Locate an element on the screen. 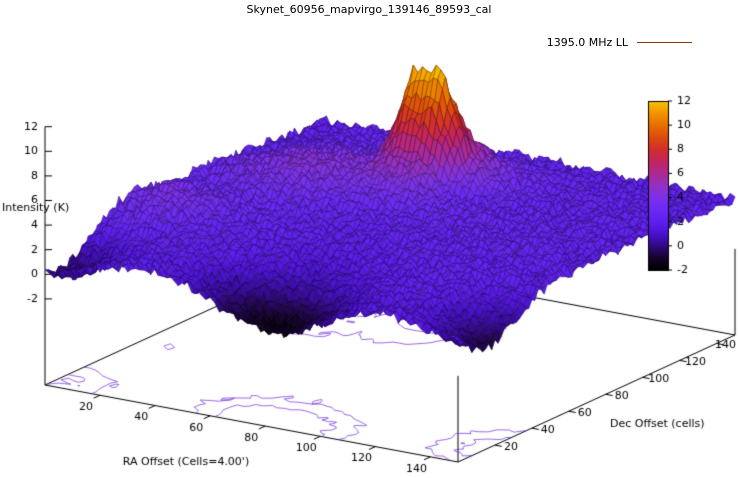  legend-label: 1395.0 MHz LL is located at coordinates (587, 42).